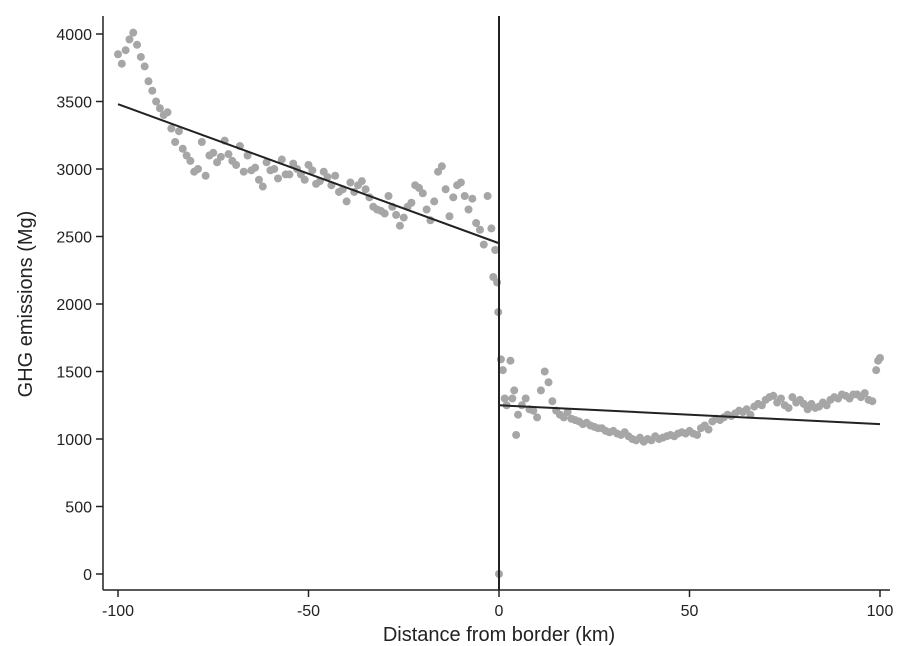 The width and height of the screenshot is (900, 646). I want to click on fit-line-left, so click(308, 174).